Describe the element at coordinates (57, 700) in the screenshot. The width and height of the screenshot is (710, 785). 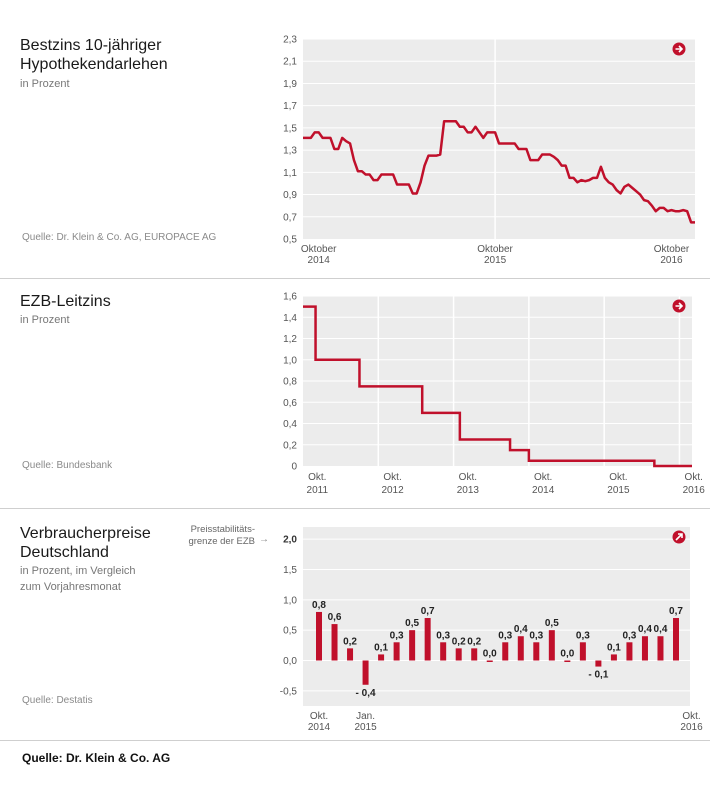
I see `chart3-source: Quelle: Destatis` at that location.